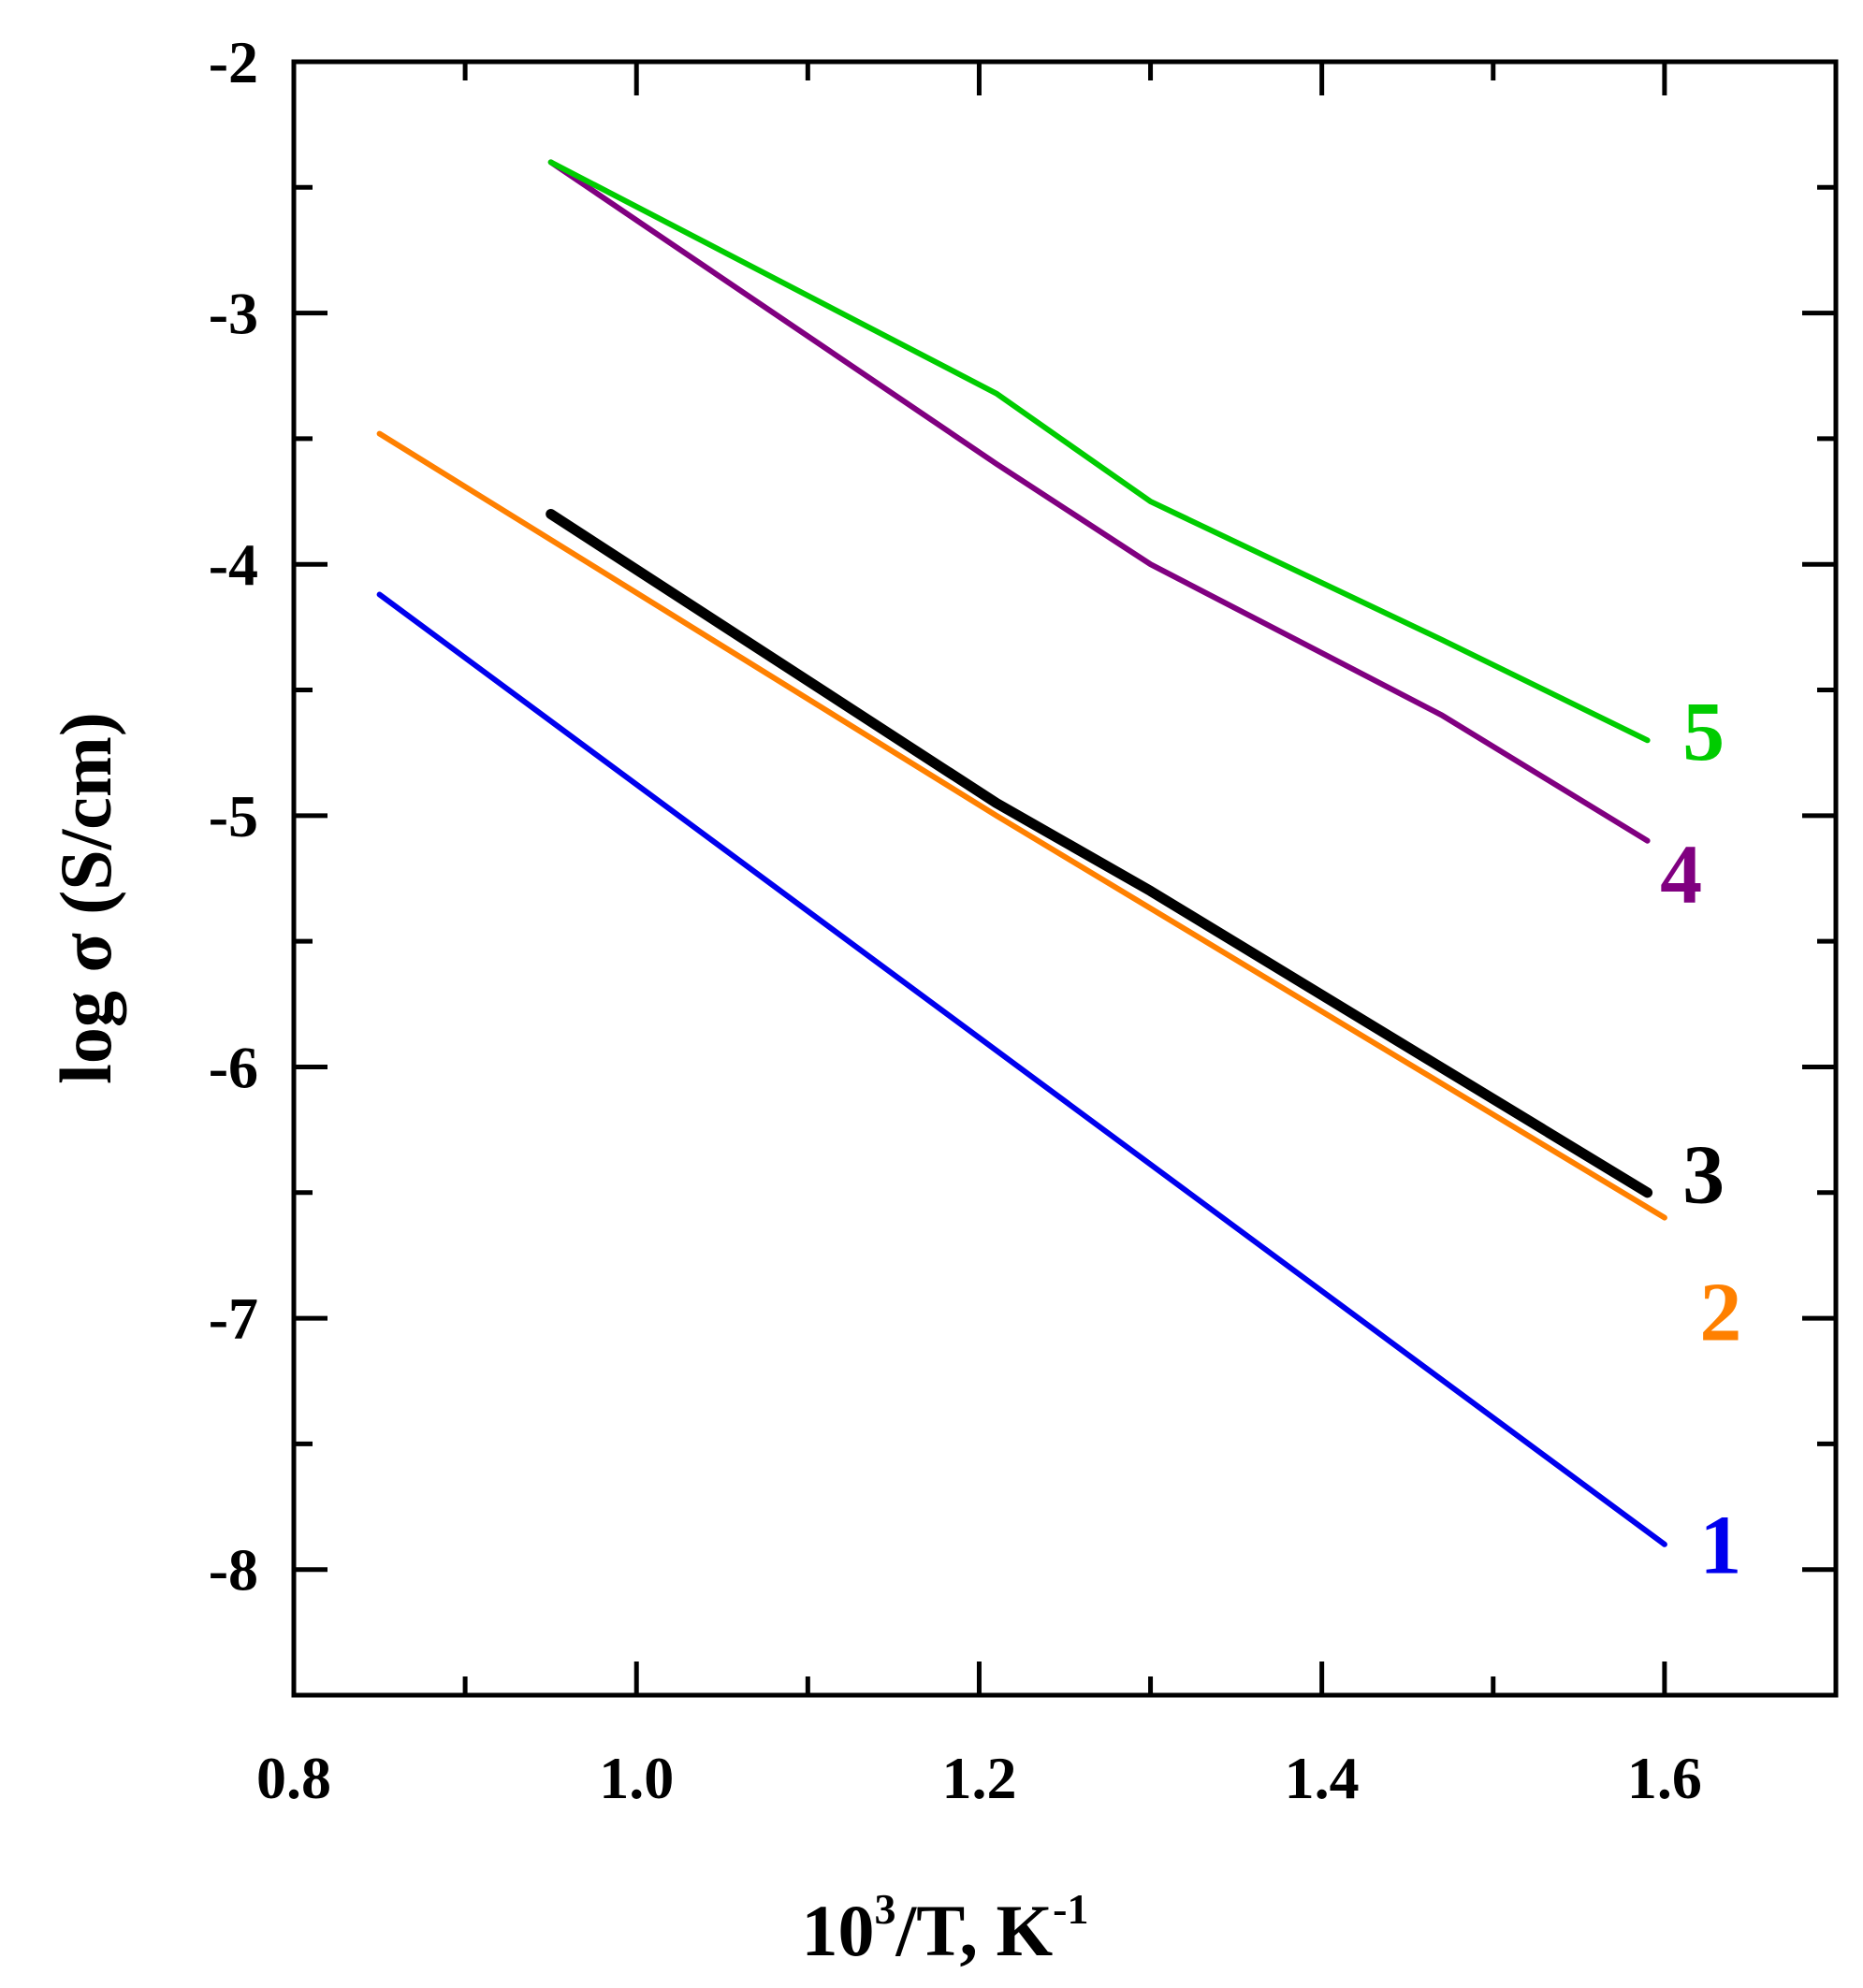 The width and height of the screenshot is (1863, 1988). I want to click on x-tick-label: 1.2, so click(979, 1778).